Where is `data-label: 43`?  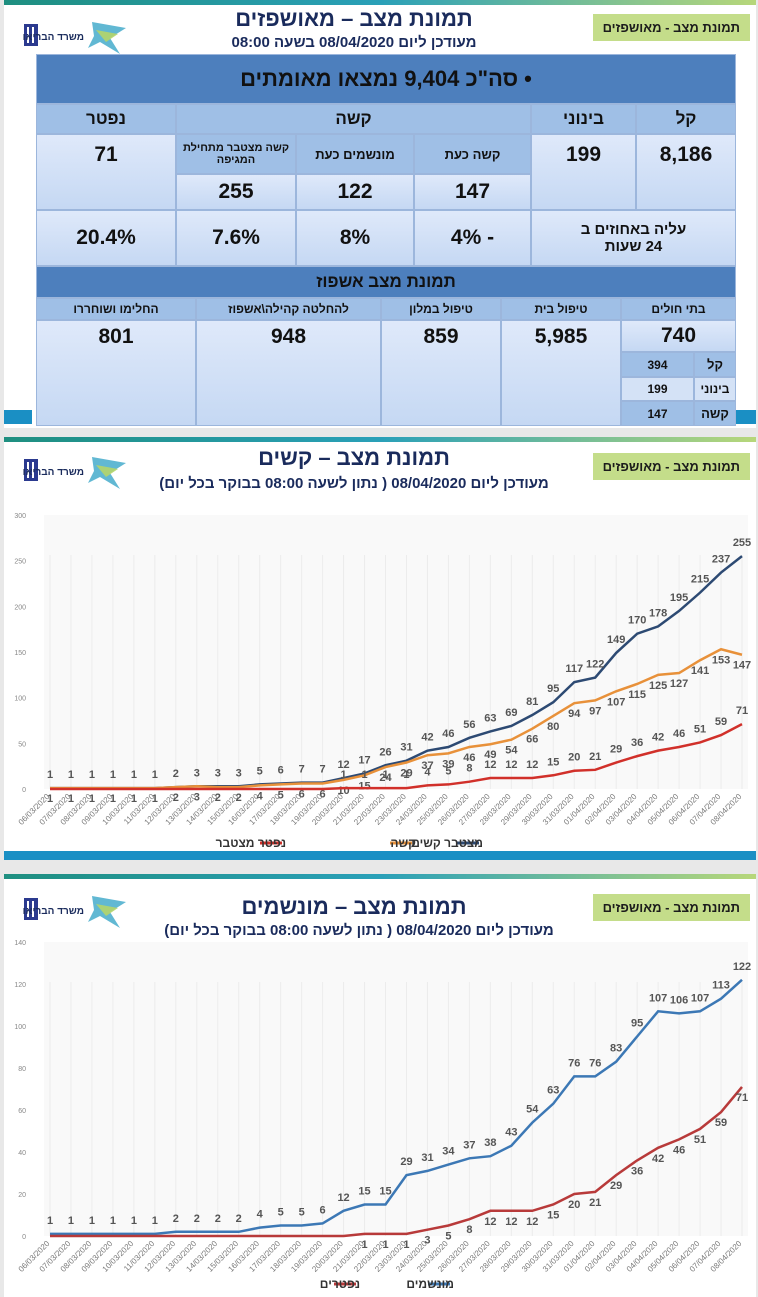 data-label: 43 is located at coordinates (511, 1133).